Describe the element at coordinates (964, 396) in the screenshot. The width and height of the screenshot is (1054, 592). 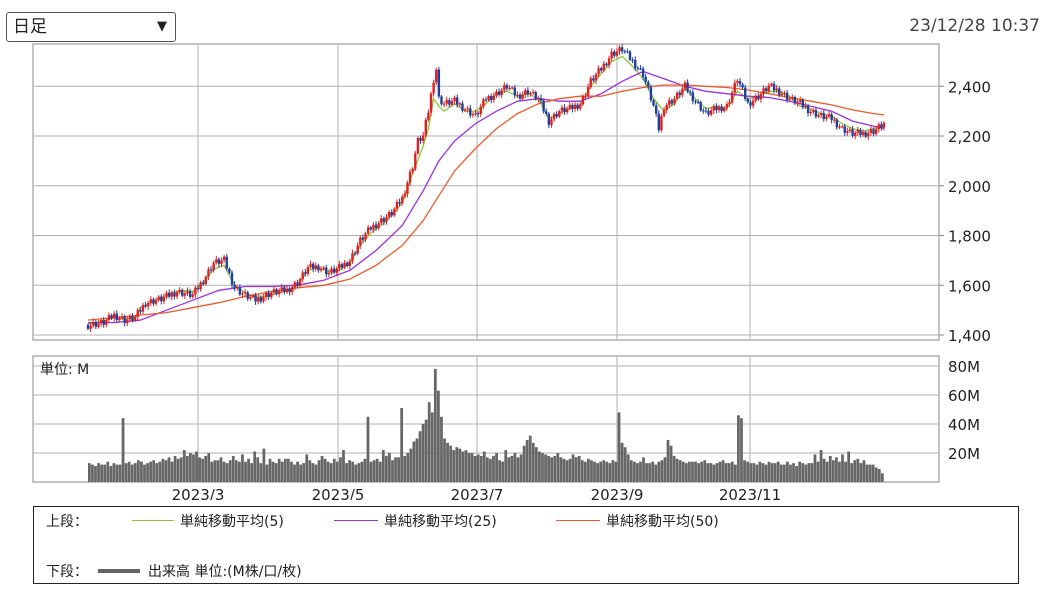
I see `volume-tick-label: 60M` at that location.